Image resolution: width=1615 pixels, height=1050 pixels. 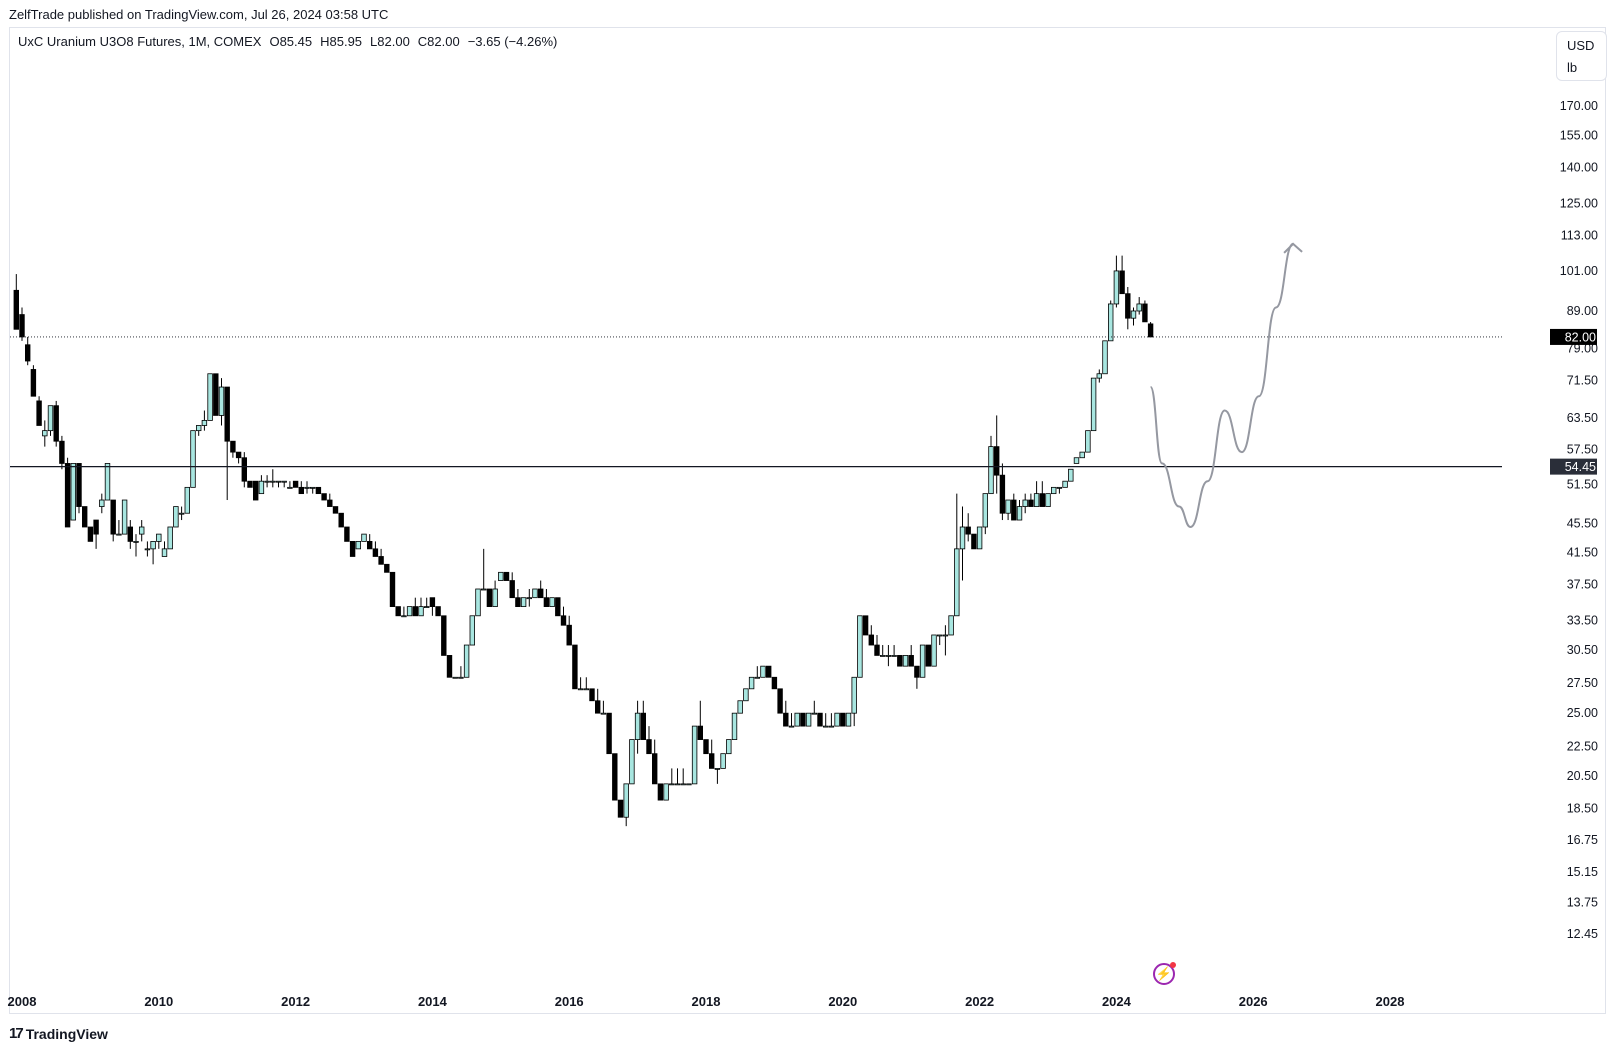 What do you see at coordinates (1582, 747) in the screenshot?
I see `y-tick-label: 22.50` at bounding box center [1582, 747].